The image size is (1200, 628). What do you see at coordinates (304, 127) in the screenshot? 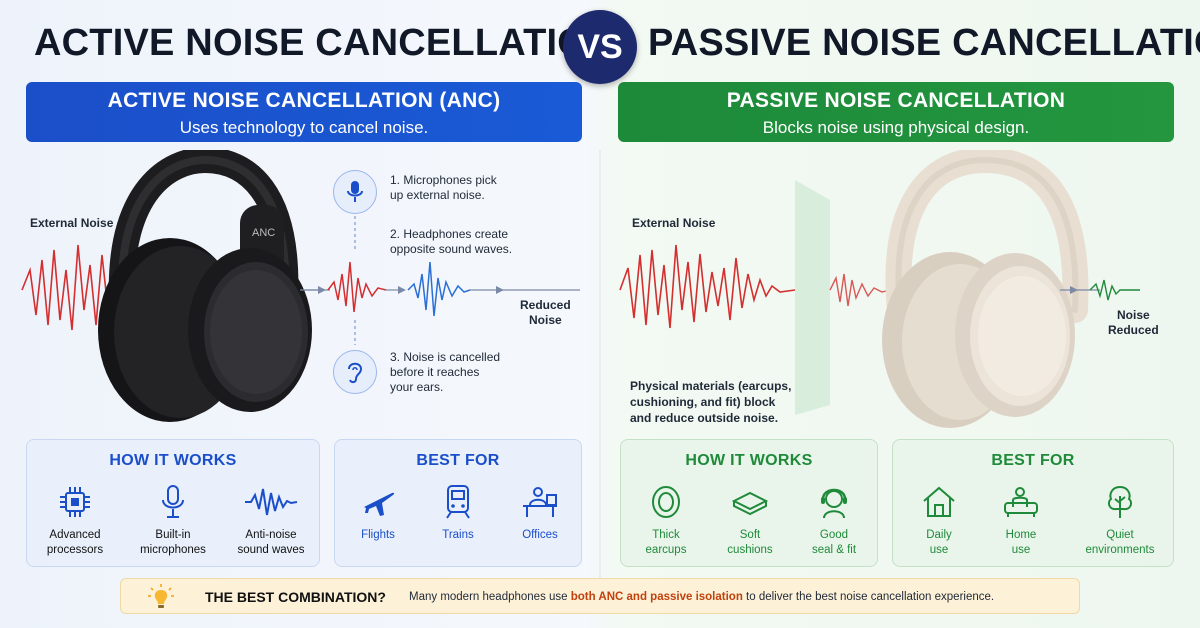
I see `anc-banner-subtitle: Uses technology to cancel noise.` at bounding box center [304, 127].